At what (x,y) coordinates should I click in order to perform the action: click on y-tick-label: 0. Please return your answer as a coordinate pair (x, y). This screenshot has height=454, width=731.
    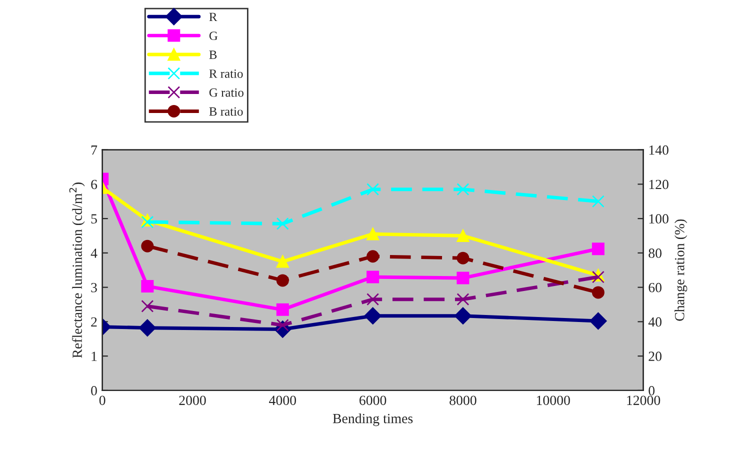
    Looking at the image, I should click on (94, 391).